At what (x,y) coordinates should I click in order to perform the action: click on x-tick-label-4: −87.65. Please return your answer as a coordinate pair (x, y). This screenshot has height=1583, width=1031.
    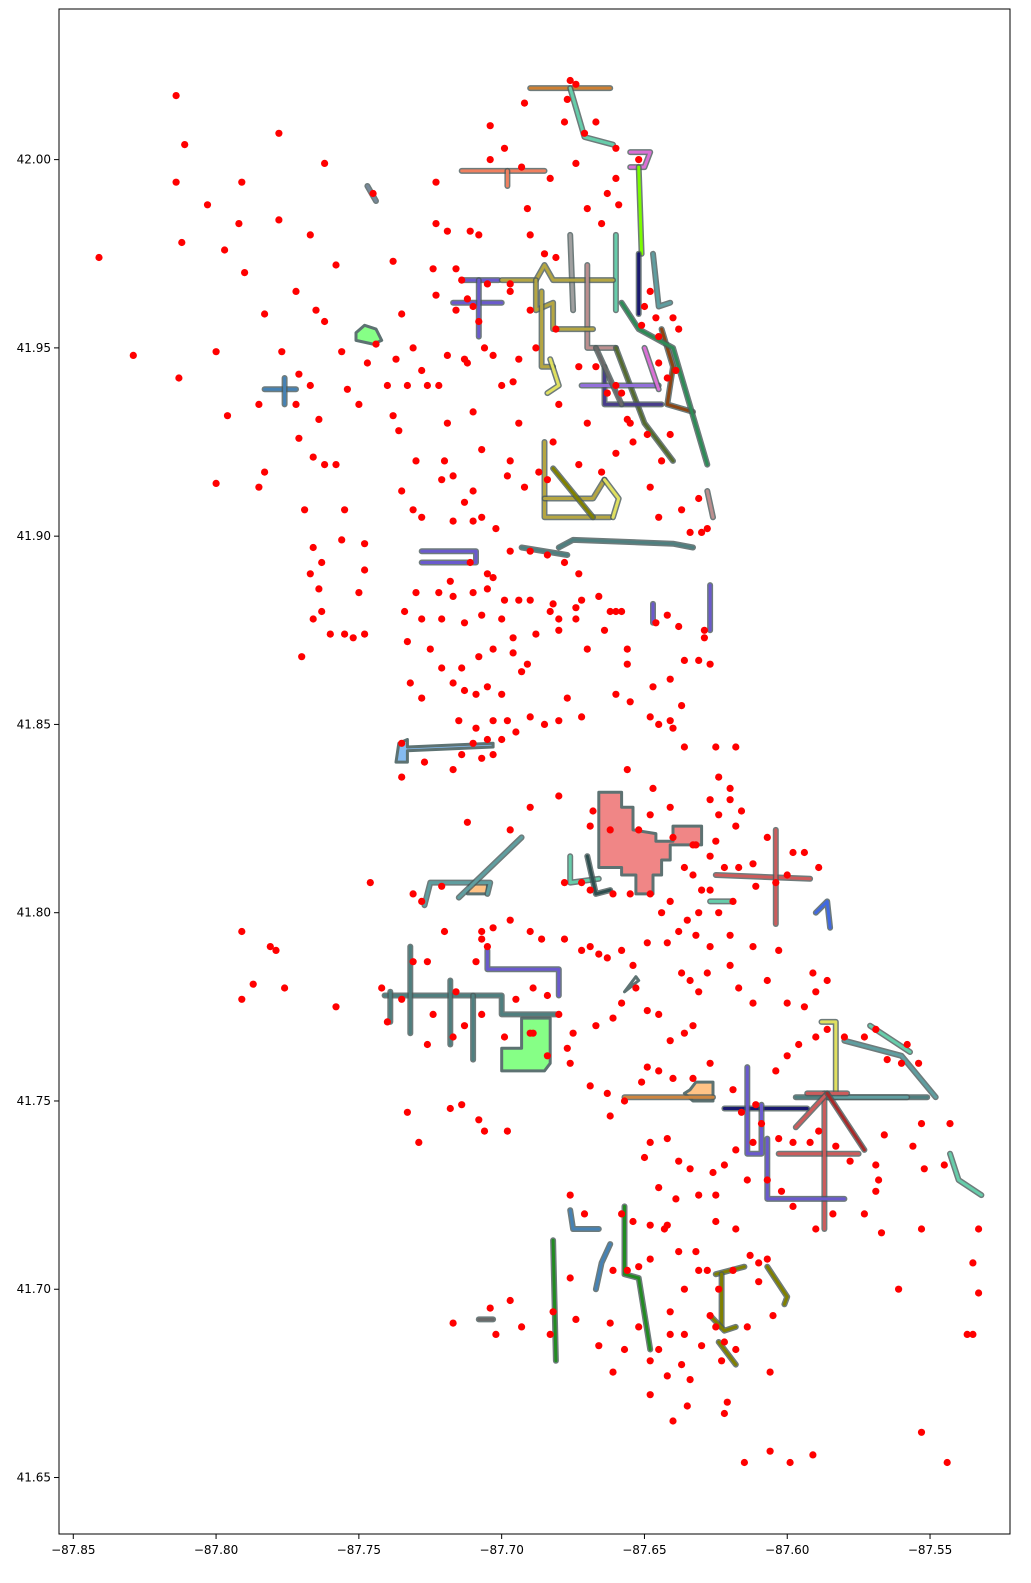
    Looking at the image, I should click on (644, 1550).